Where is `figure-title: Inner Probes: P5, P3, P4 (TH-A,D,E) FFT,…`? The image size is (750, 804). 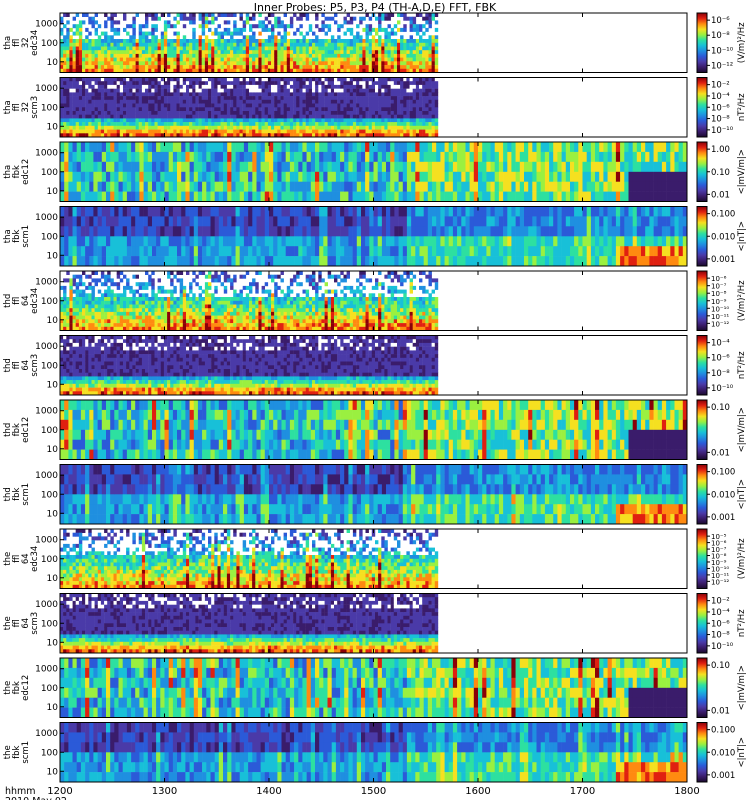 figure-title: Inner Probes: P5, P3, P4 (TH-A,D,E) FFT,… is located at coordinates (375, 7).